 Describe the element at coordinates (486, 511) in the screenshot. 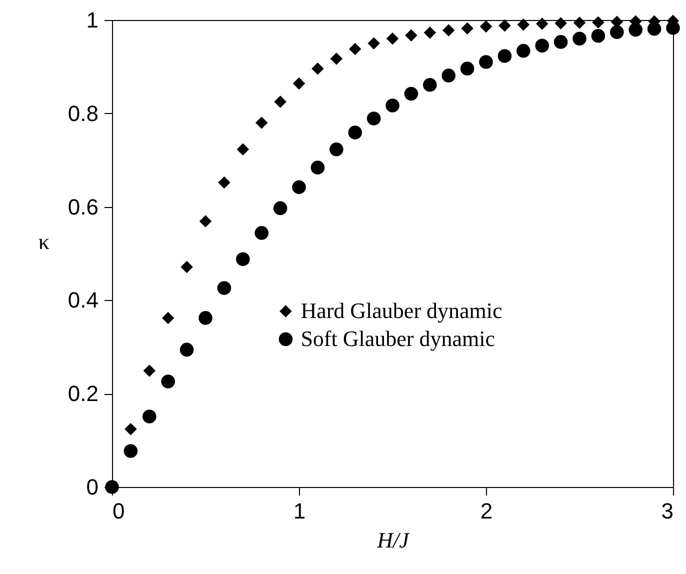

I see `x-tick-label: 2` at that location.